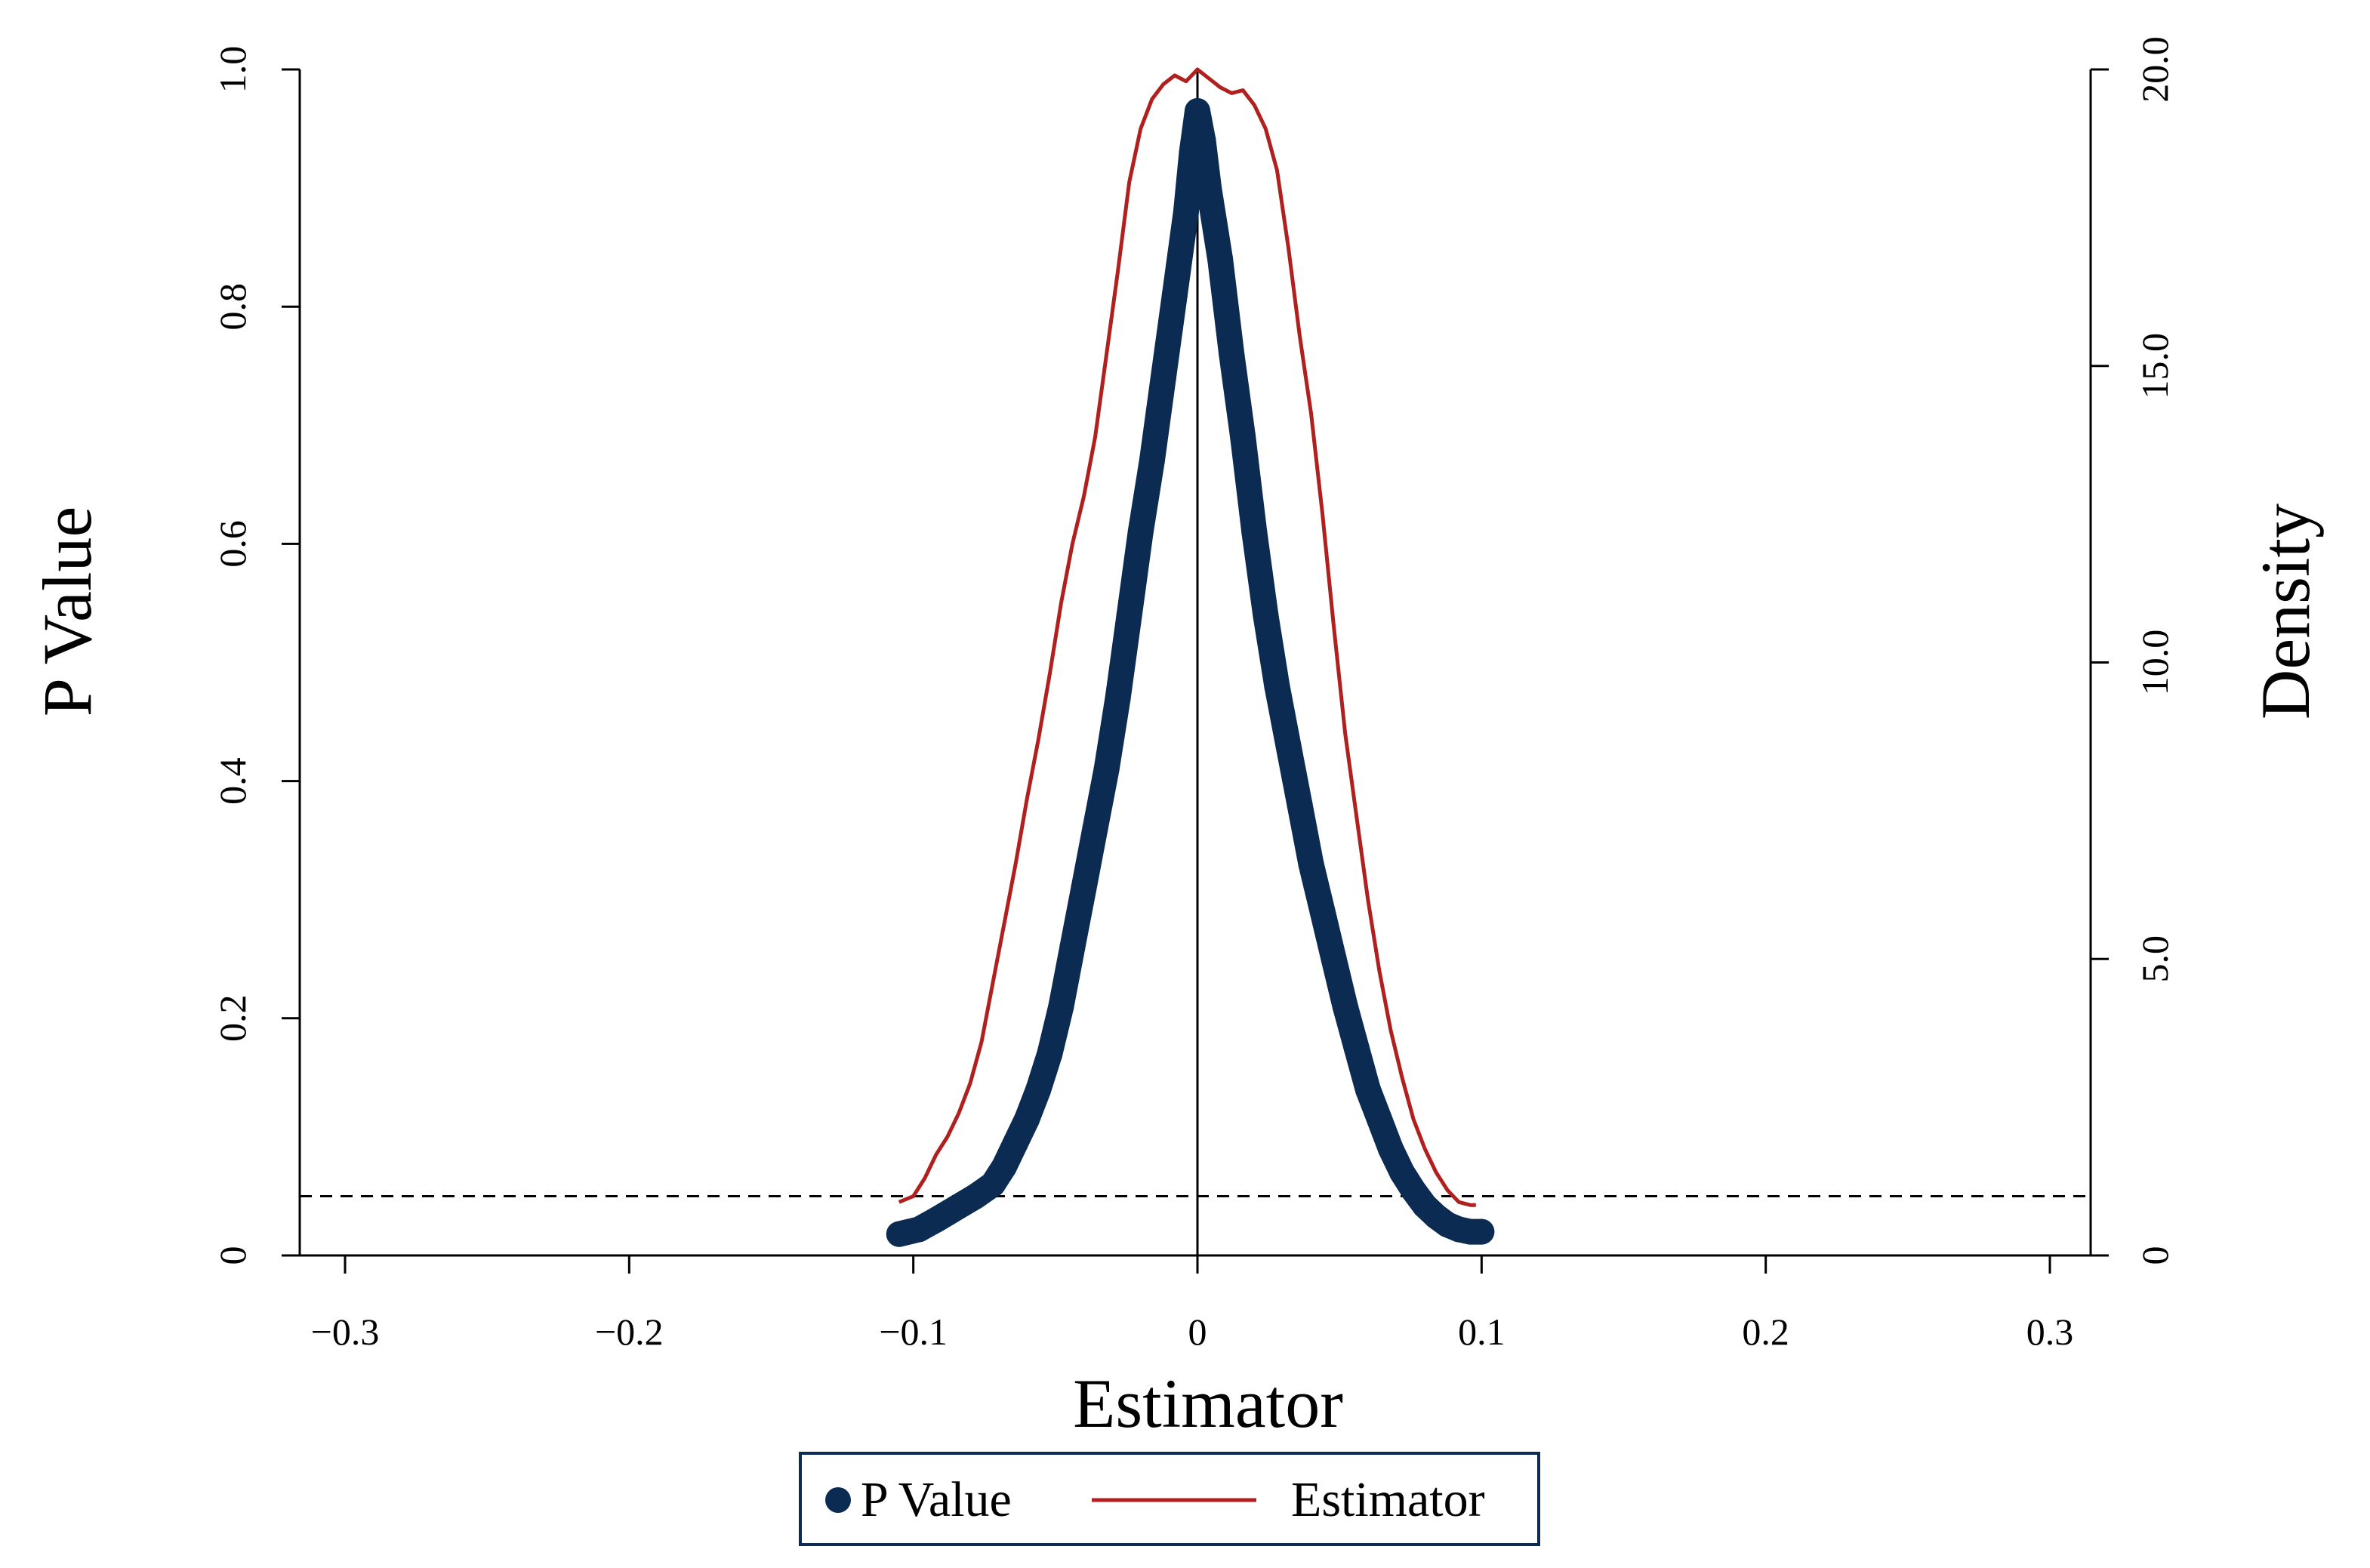 The image size is (2370, 1568). Describe the element at coordinates (2050, 1332) in the screenshot. I see `x-tick-label: 0.3` at that location.